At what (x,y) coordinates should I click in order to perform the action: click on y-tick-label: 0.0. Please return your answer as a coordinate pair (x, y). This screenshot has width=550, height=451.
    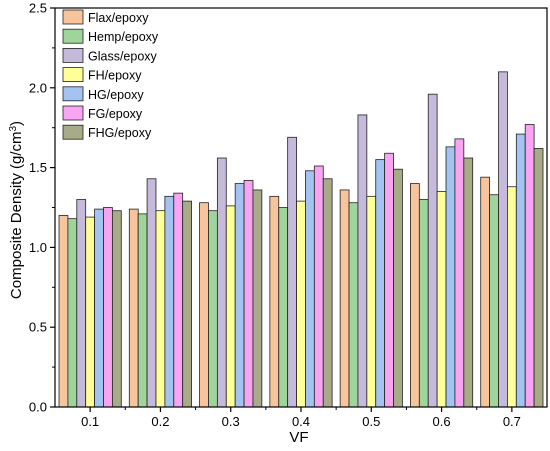
    Looking at the image, I should click on (38, 407).